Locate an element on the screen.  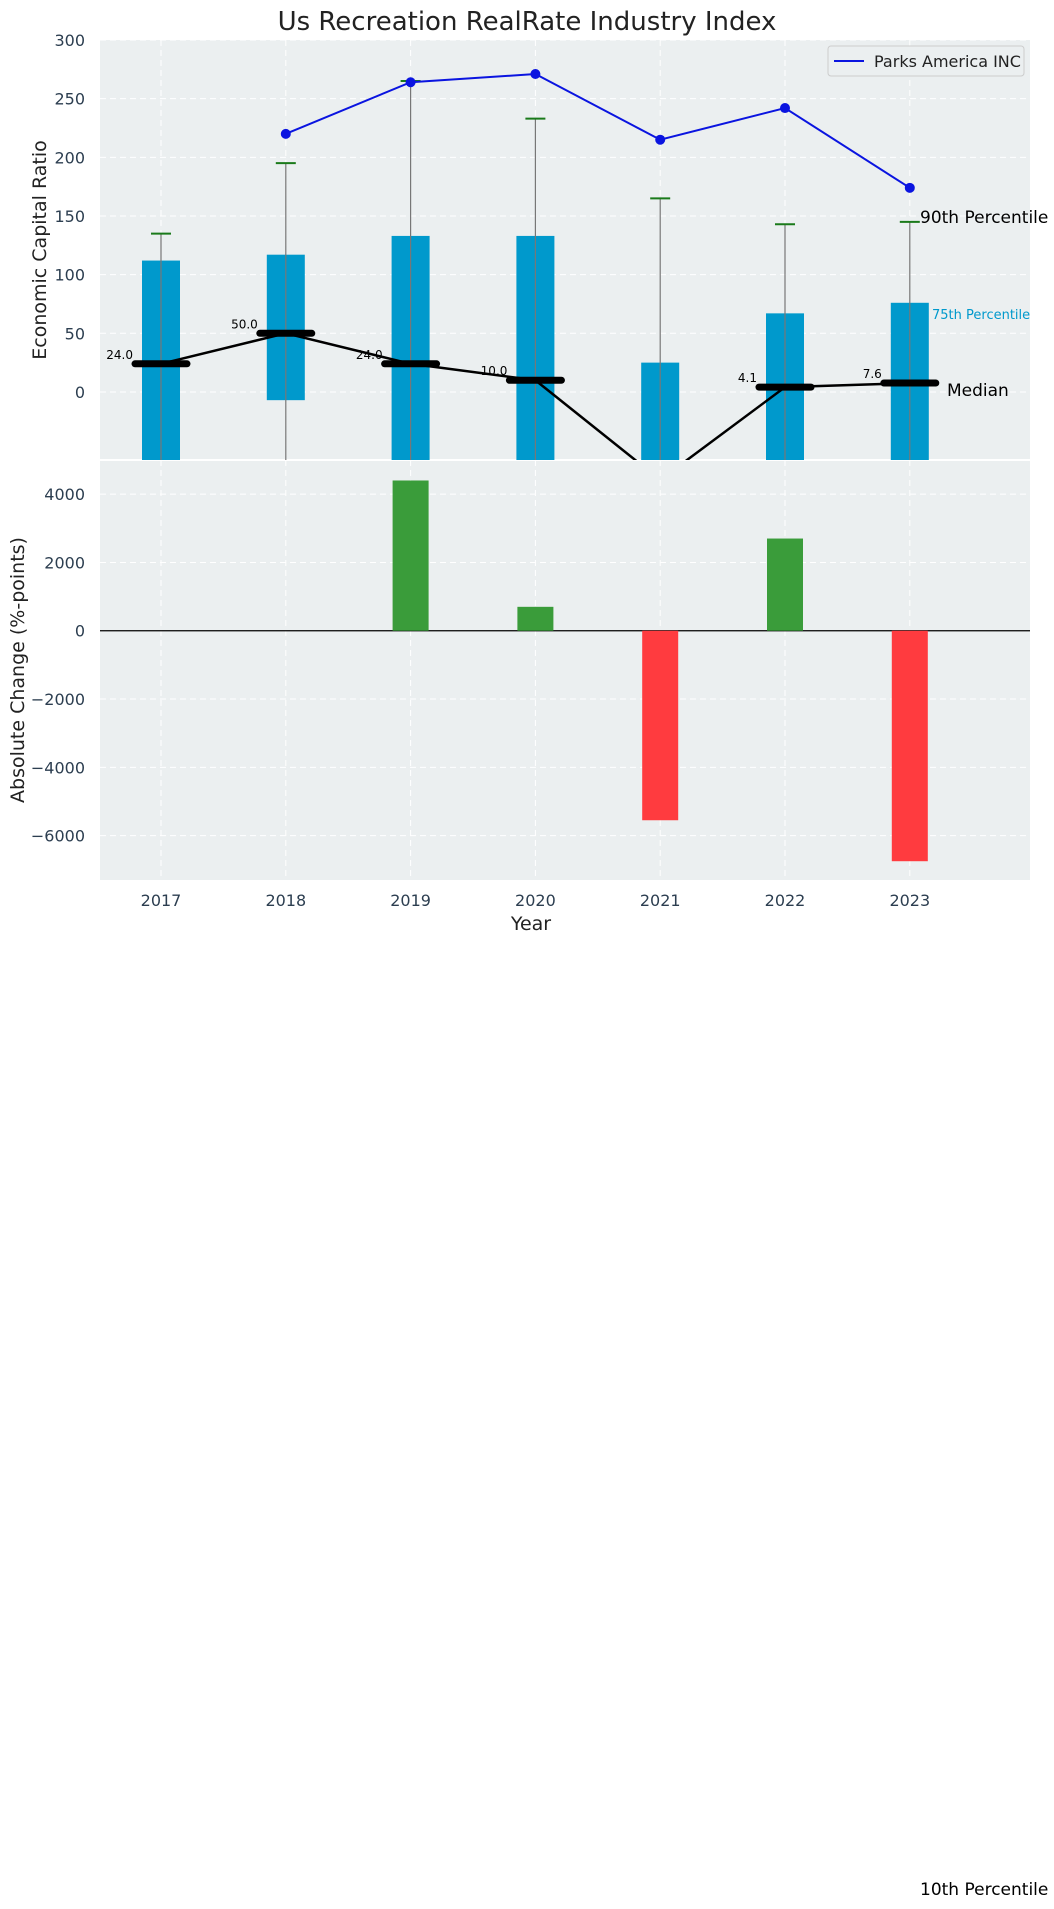
annotation-10th-percentile: 10th Percentile is located at coordinates (984, 1890).